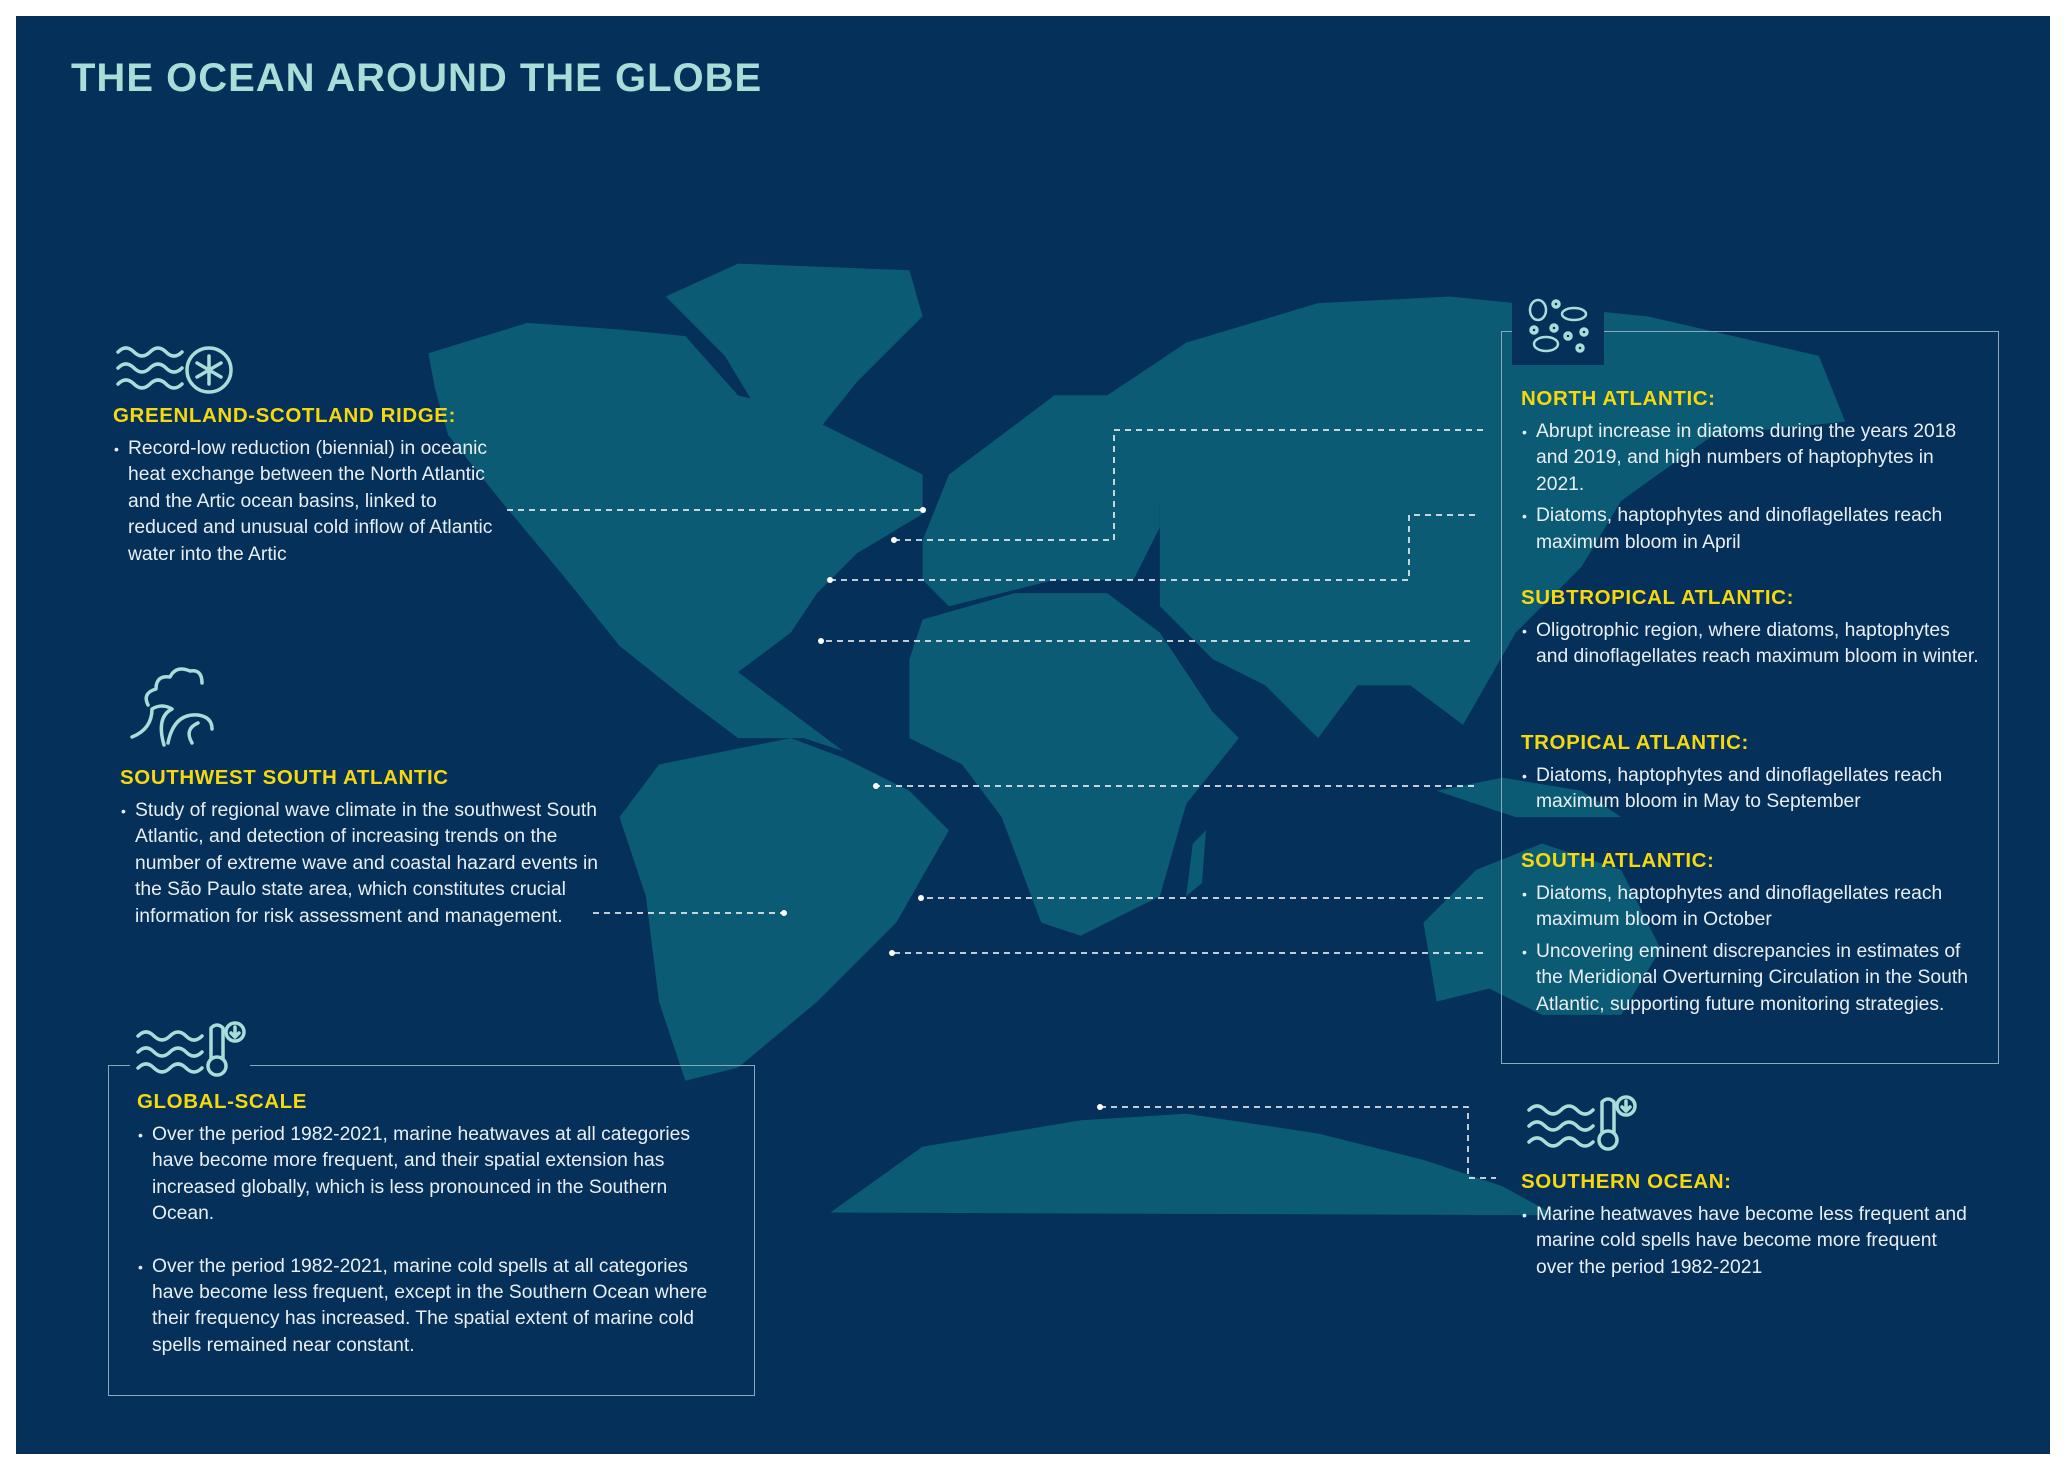  Describe the element at coordinates (1635, 742) in the screenshot. I see `heading-tropical: TROPICAL ATLANTIC:` at that location.